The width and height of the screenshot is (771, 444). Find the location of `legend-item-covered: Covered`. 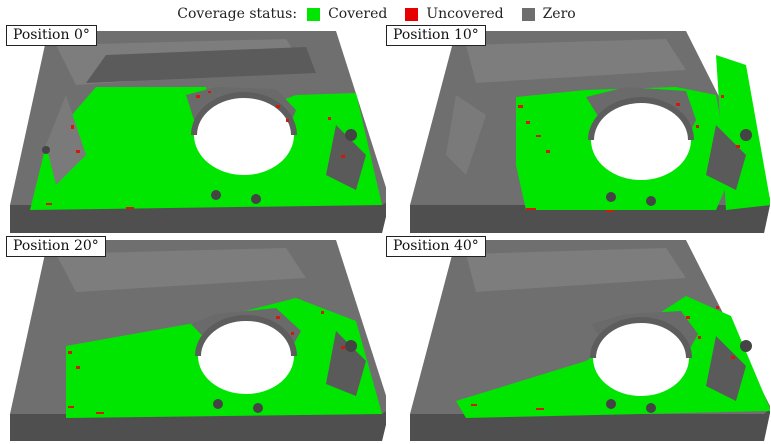

legend-item-covered: Covered is located at coordinates (347, 14).